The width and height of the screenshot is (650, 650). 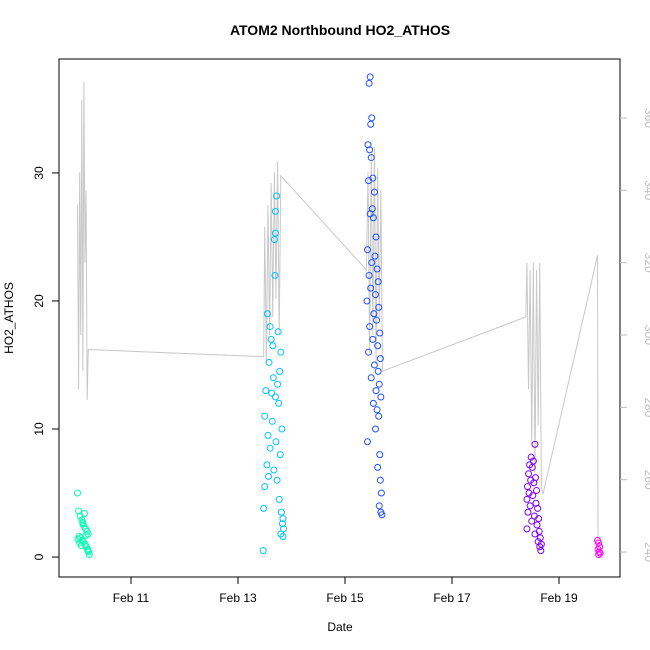 I want to click on y2-tick-label: 320, so click(x=646, y=263).